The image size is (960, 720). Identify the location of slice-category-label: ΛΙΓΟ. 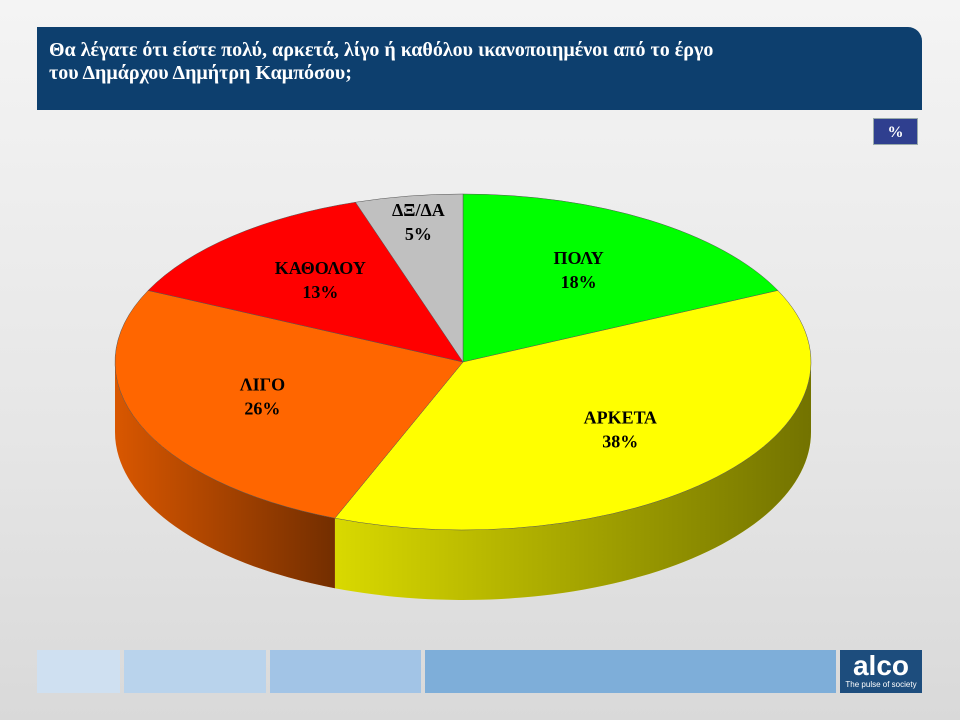
(262, 384).